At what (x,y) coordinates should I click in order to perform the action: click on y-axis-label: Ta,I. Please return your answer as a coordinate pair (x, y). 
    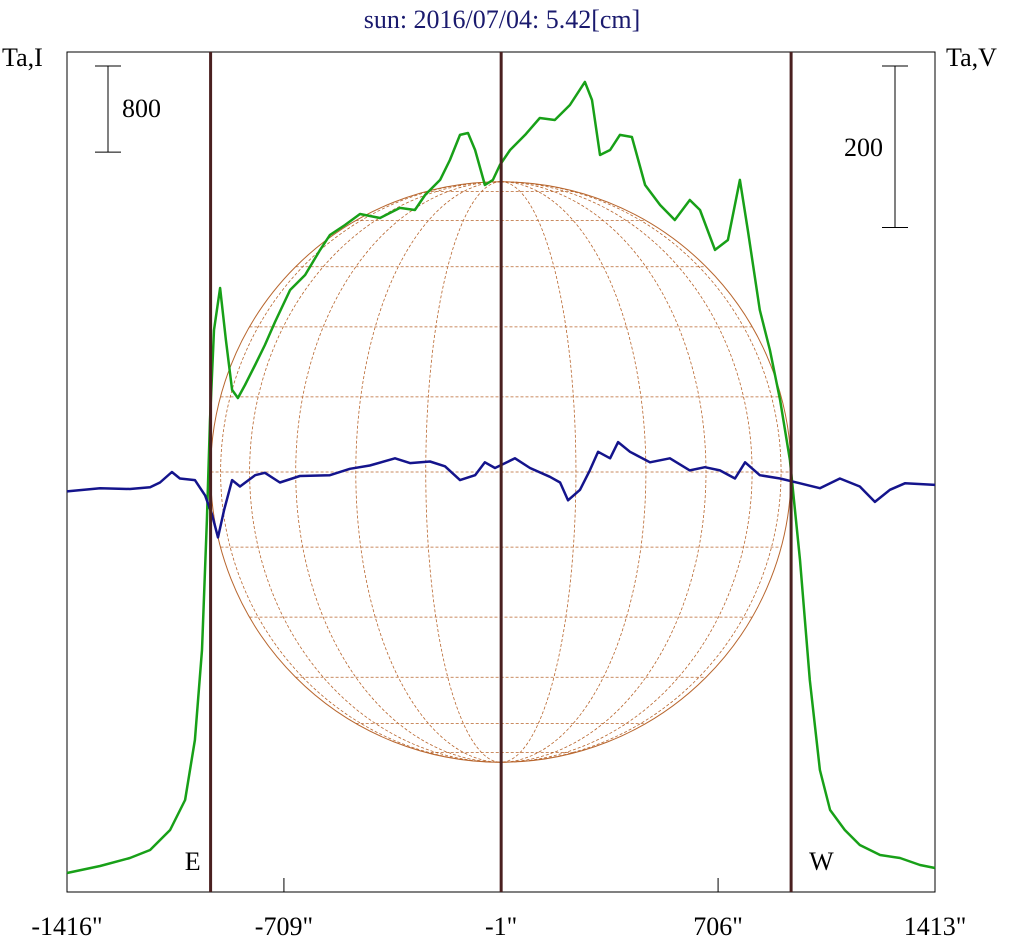
    Looking at the image, I should click on (22, 57).